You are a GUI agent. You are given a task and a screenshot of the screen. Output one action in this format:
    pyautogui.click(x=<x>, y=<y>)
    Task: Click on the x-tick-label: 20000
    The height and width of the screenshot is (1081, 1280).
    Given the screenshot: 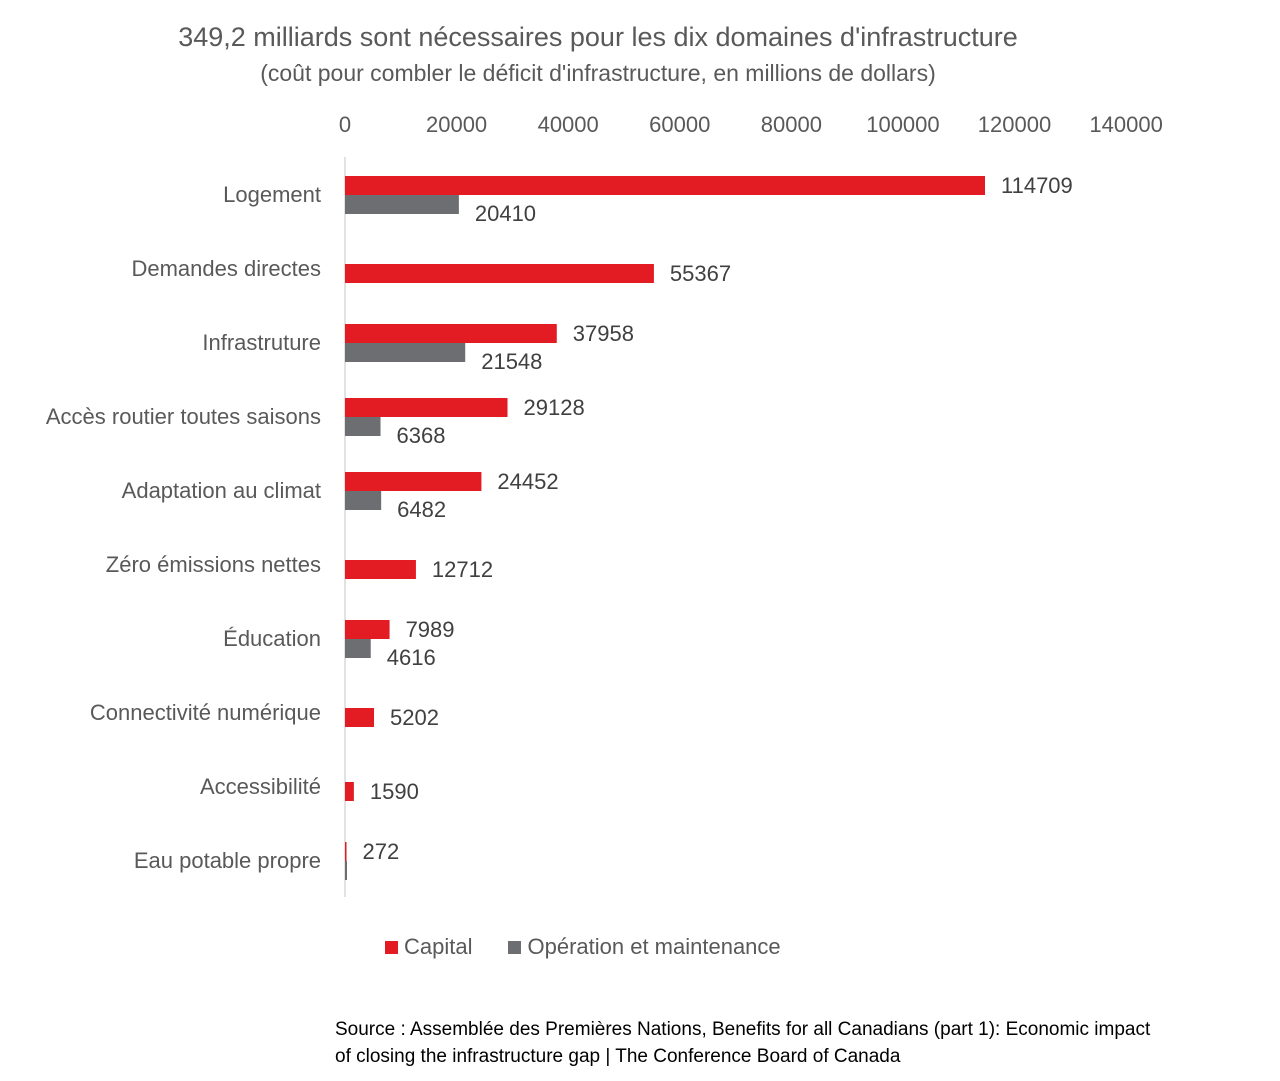 What is the action you would take?
    pyautogui.click(x=456, y=124)
    